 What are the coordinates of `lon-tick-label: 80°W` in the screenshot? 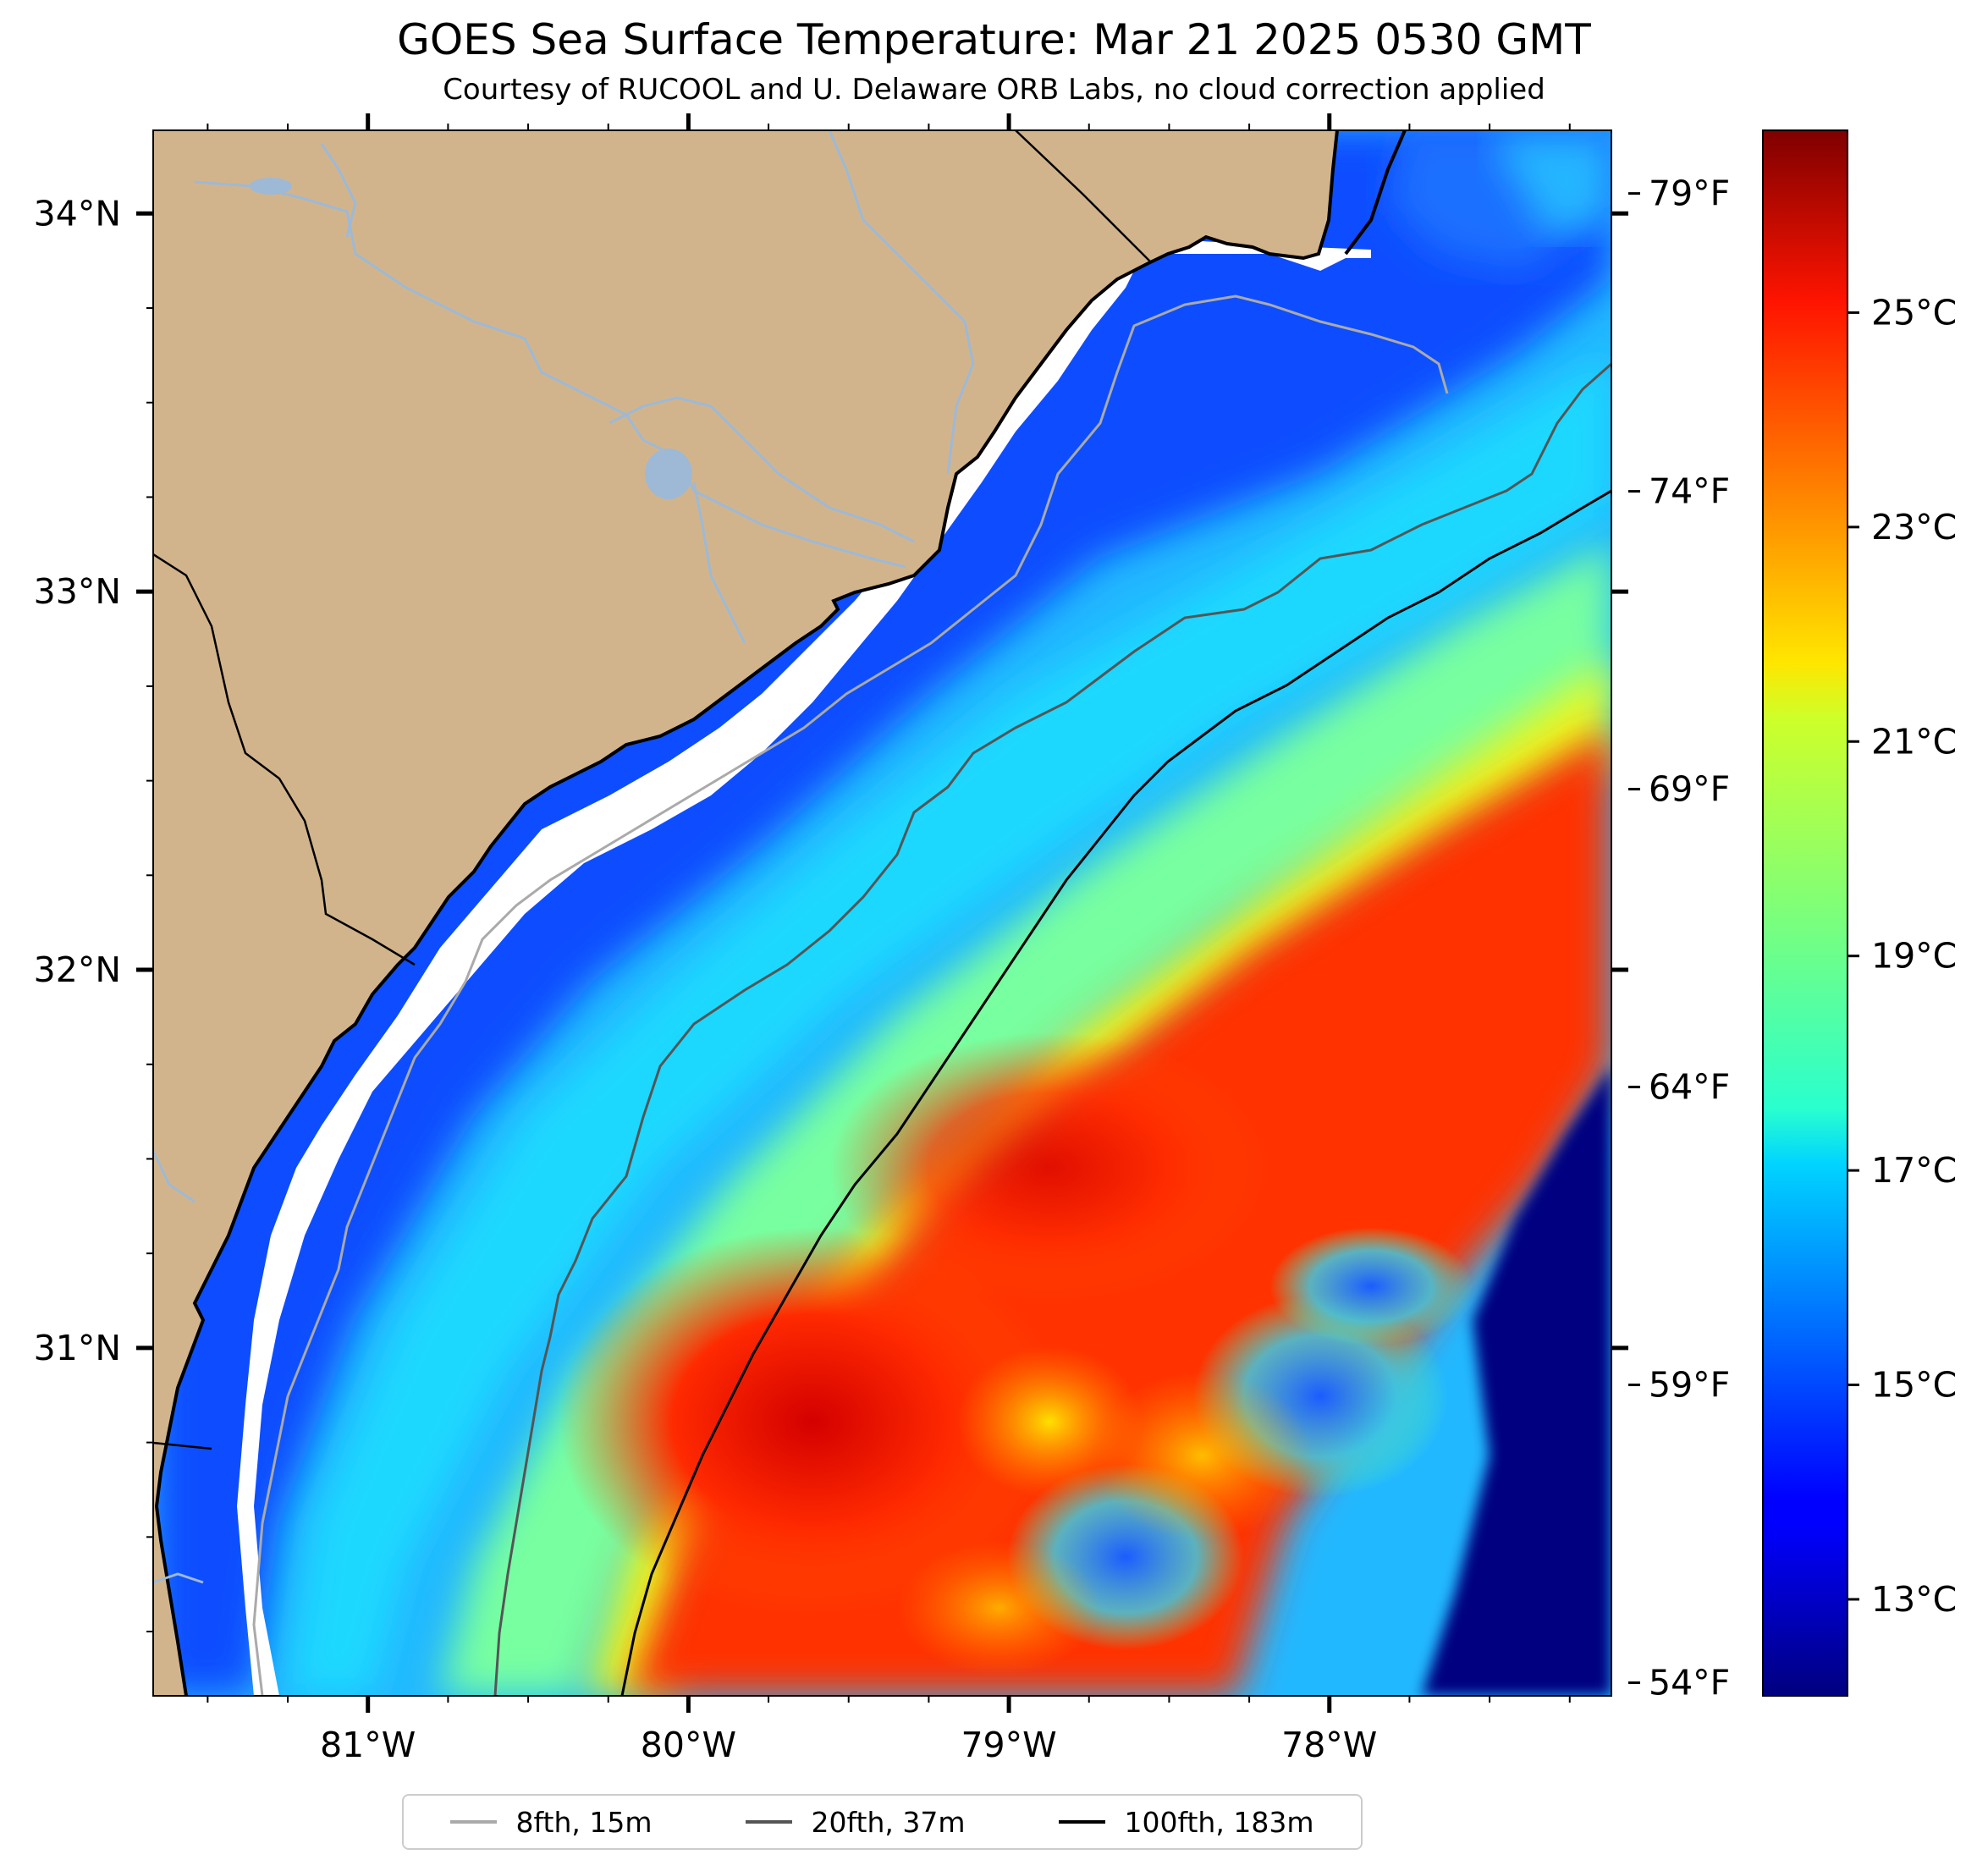 It's located at (688, 1745).